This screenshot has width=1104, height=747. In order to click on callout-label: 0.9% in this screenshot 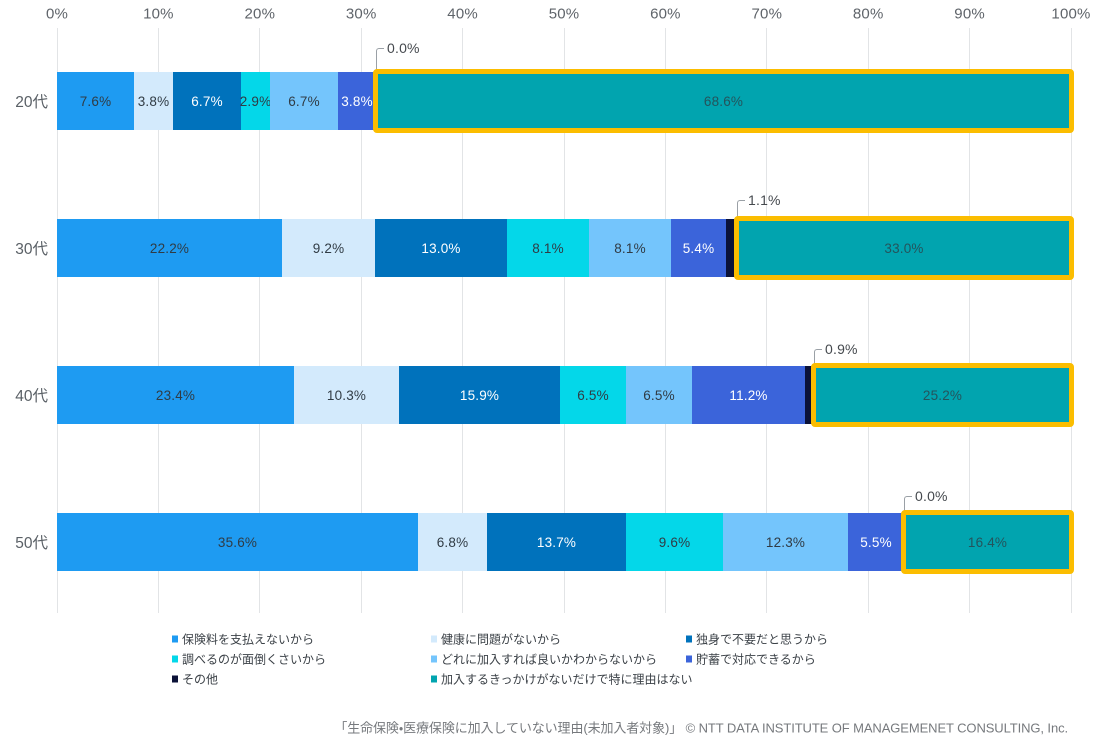, I will do `click(841, 349)`.